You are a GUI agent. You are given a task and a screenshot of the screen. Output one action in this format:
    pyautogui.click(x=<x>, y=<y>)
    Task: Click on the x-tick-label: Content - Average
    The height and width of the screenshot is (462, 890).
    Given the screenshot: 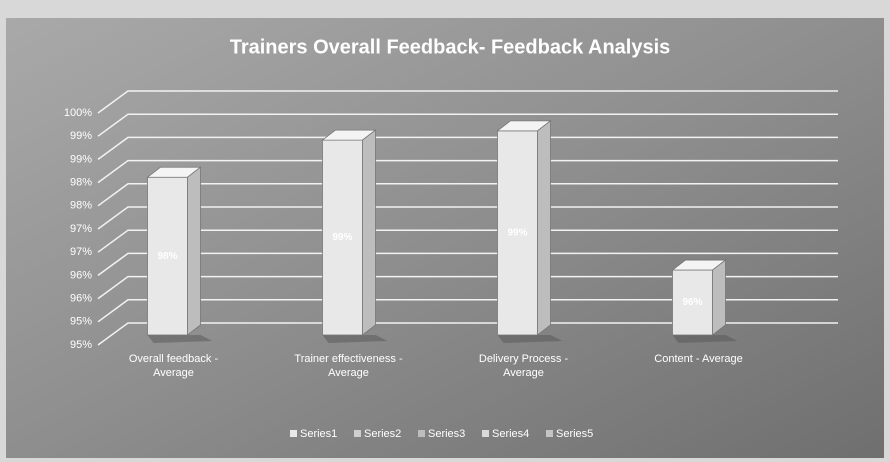 What is the action you would take?
    pyautogui.click(x=698, y=359)
    